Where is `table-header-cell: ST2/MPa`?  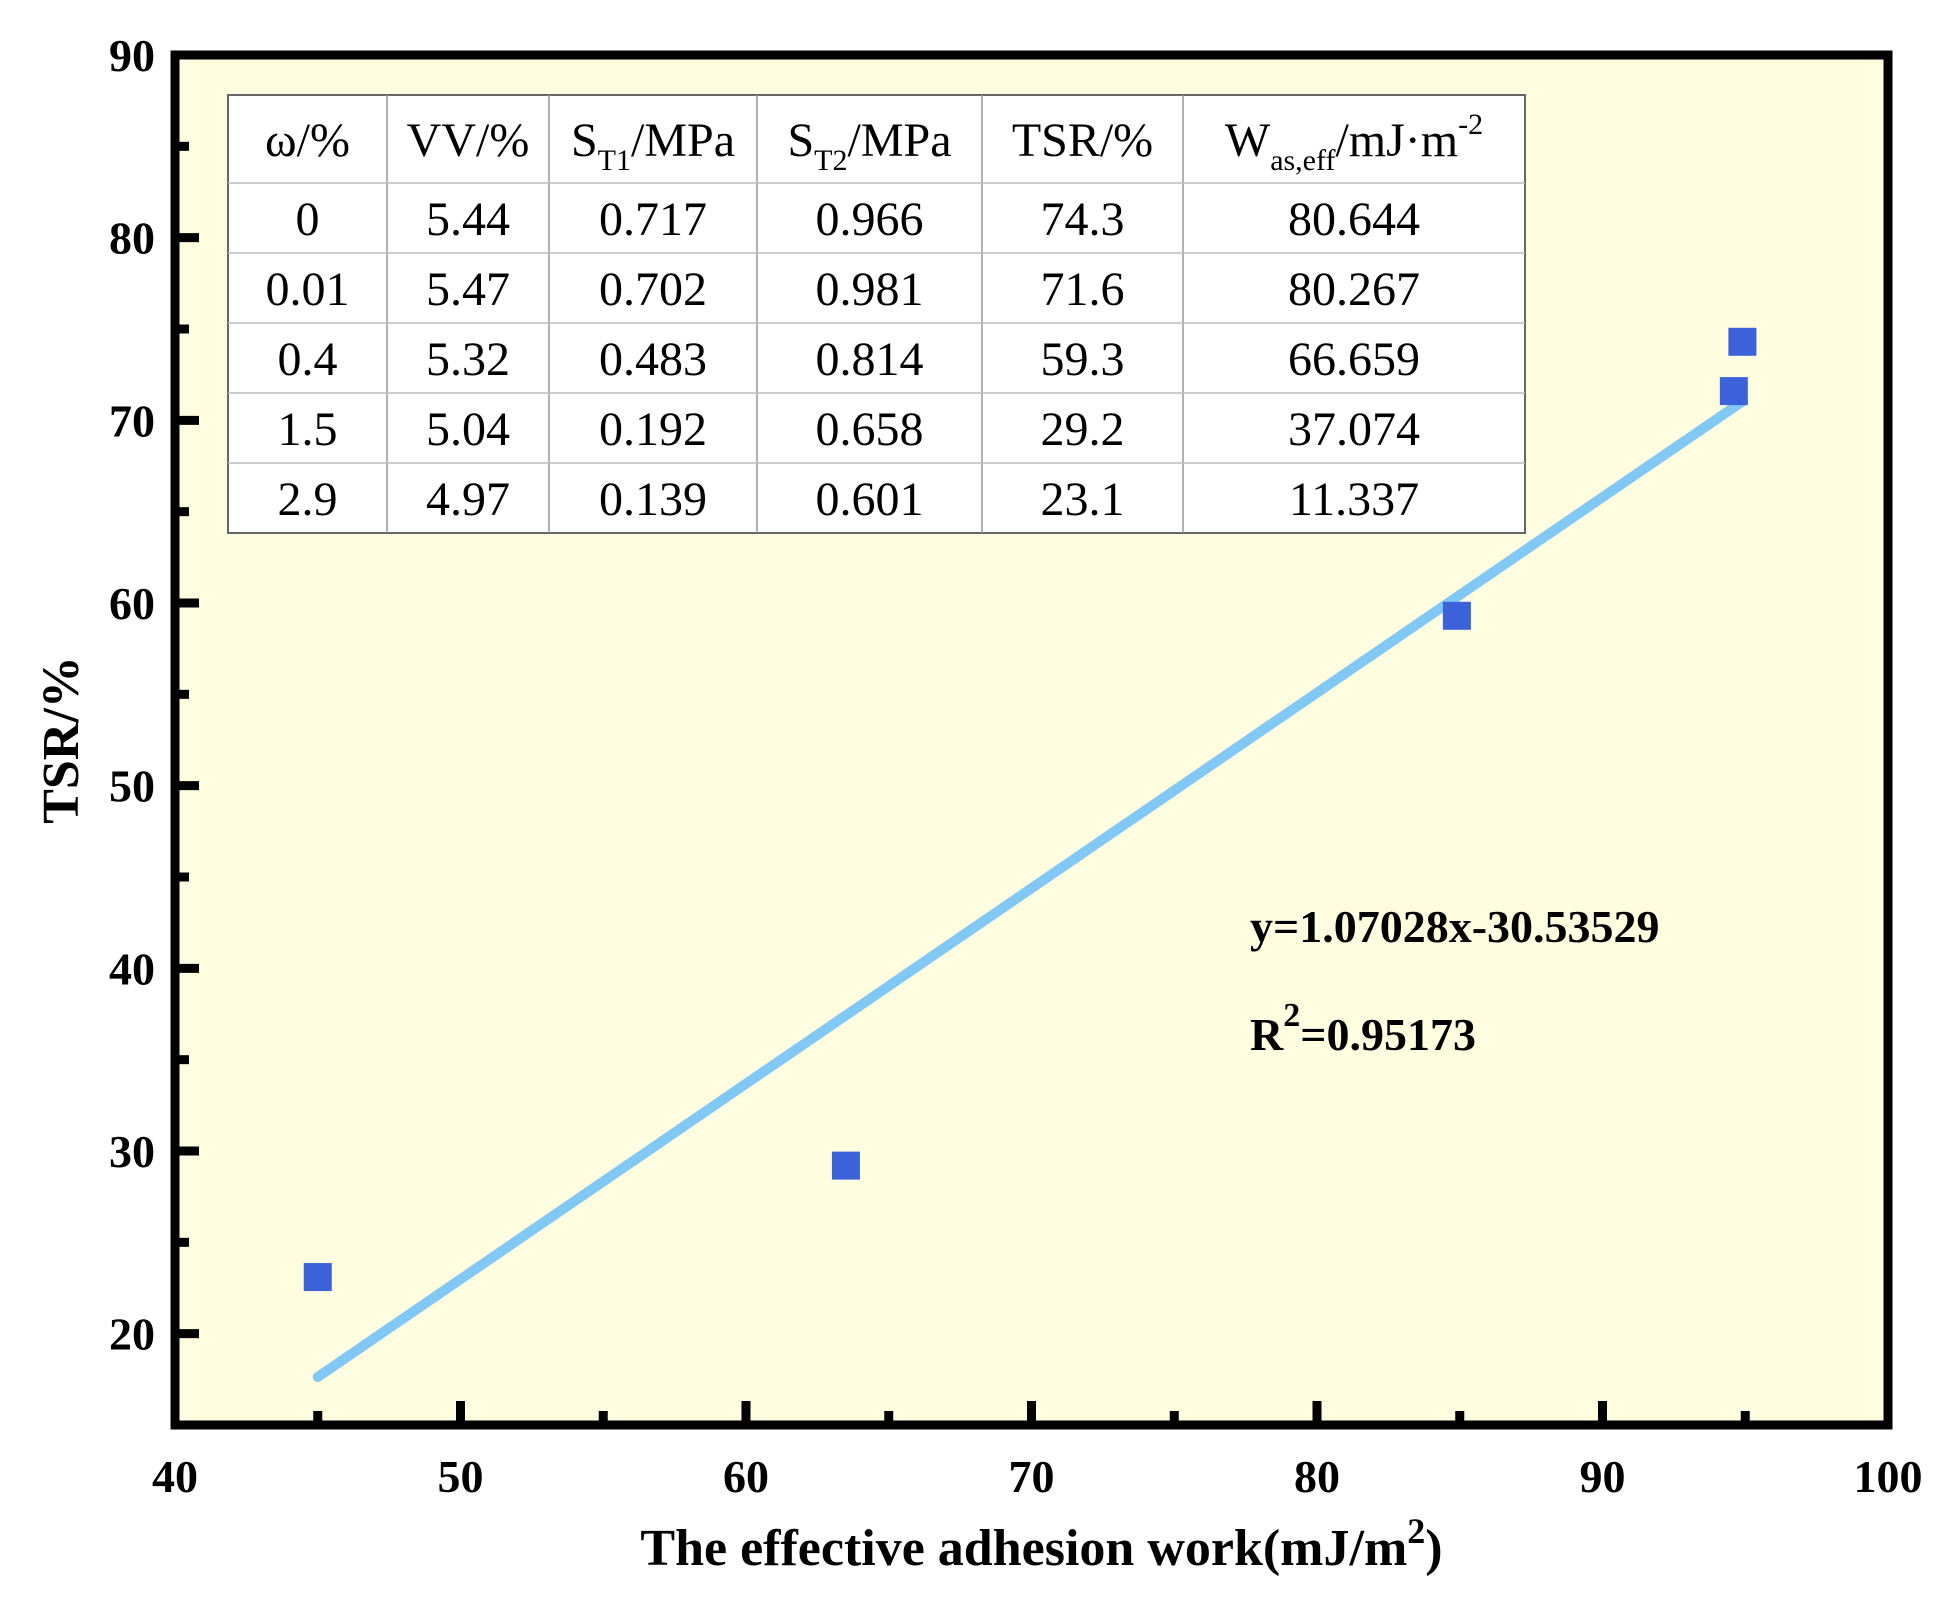
table-header-cell: ST2/MPa is located at coordinates (869, 145).